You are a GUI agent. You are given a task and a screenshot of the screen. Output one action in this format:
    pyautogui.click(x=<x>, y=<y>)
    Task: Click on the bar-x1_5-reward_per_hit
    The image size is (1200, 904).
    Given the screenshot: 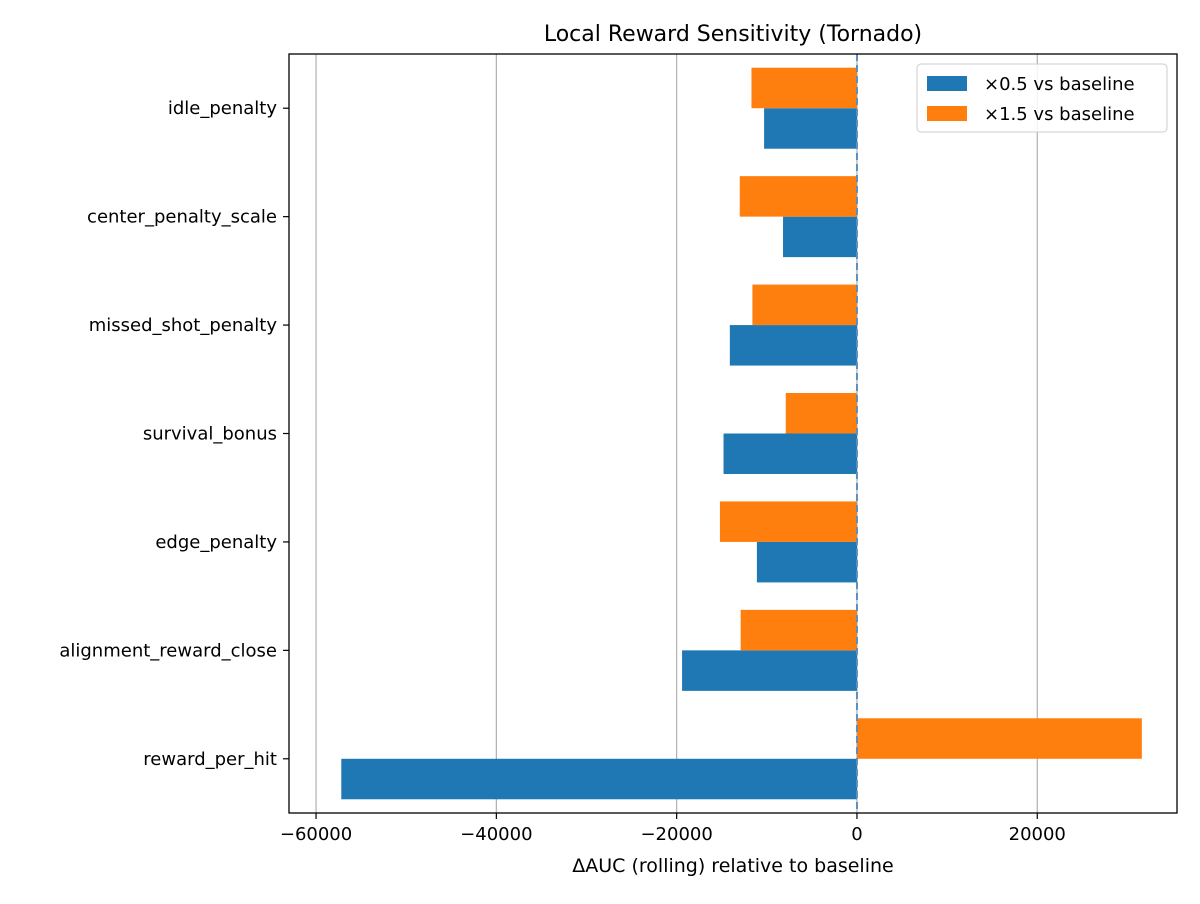 What is the action you would take?
    pyautogui.click(x=999, y=738)
    